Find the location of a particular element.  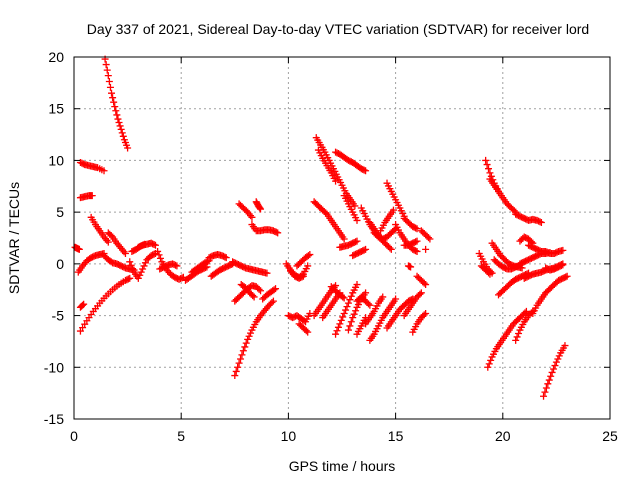

y-tick-label: 5 is located at coordinates (60, 212).